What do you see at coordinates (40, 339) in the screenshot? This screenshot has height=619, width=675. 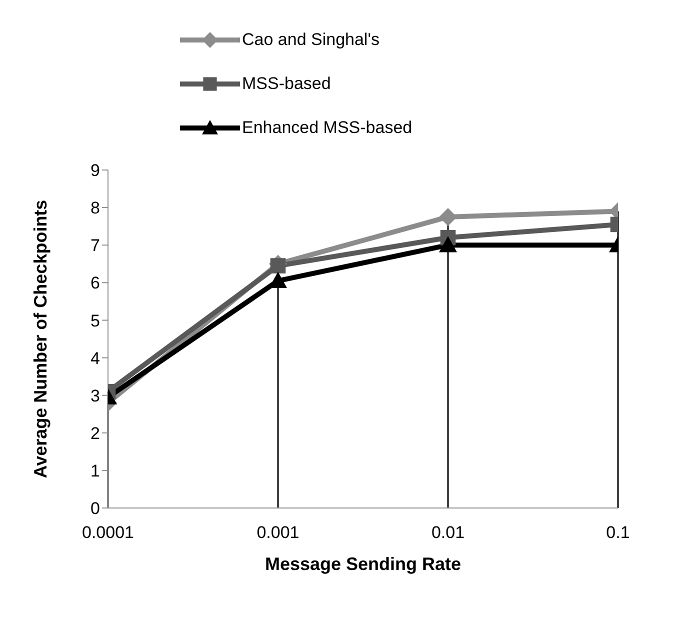 I see `y-axis-title: Average Number of Checkpoints` at bounding box center [40, 339].